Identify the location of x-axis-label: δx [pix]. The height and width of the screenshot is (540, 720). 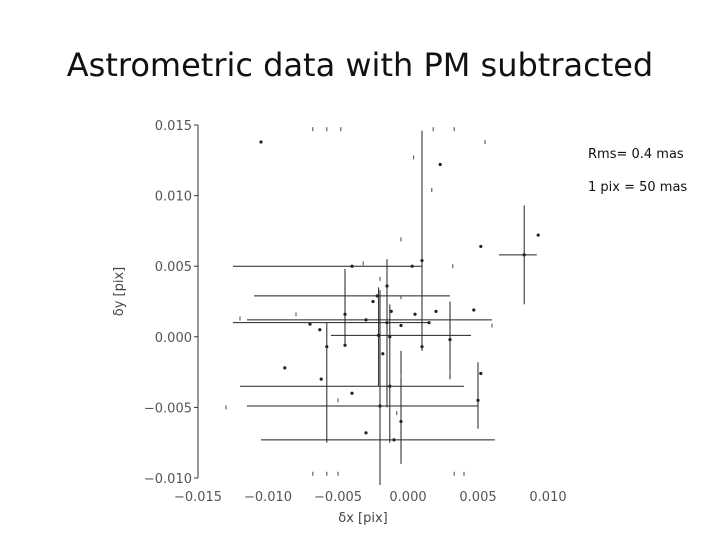
(362, 518).